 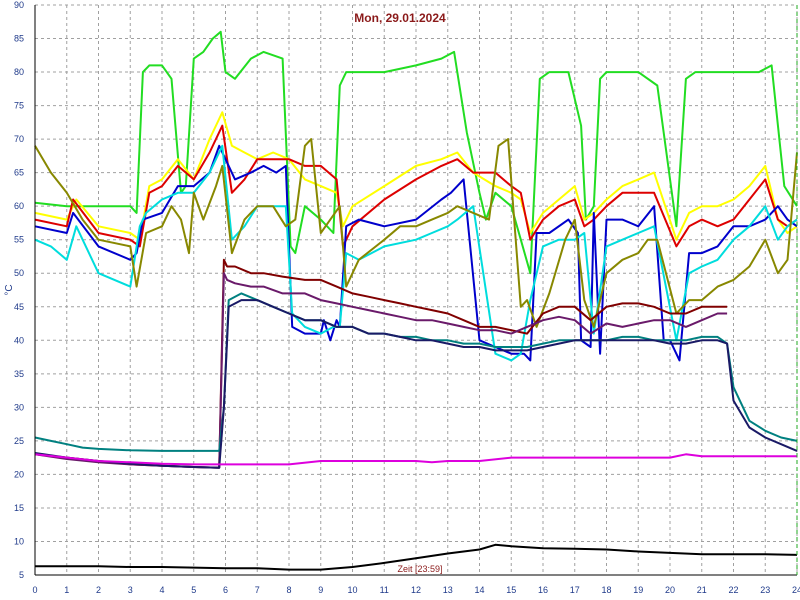 What do you see at coordinates (796, 590) in the screenshot?
I see `x-tick-label: 24` at bounding box center [796, 590].